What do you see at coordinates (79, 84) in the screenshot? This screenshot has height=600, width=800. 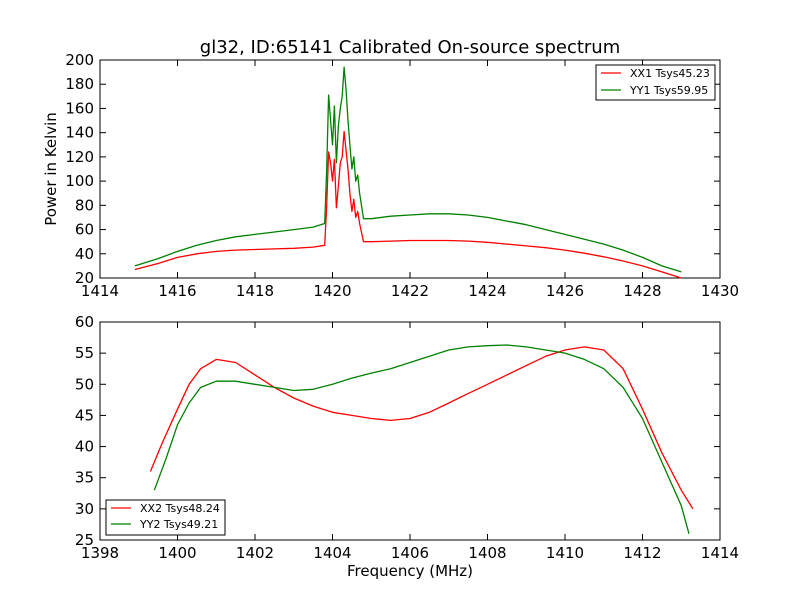 I see `top-y-tick-label: 180` at bounding box center [79, 84].